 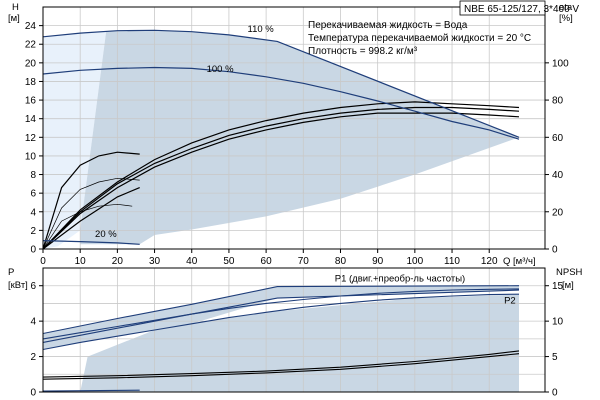 What do you see at coordinates (192, 261) in the screenshot?
I see `q-xtick-label-4: 40` at bounding box center [192, 261].